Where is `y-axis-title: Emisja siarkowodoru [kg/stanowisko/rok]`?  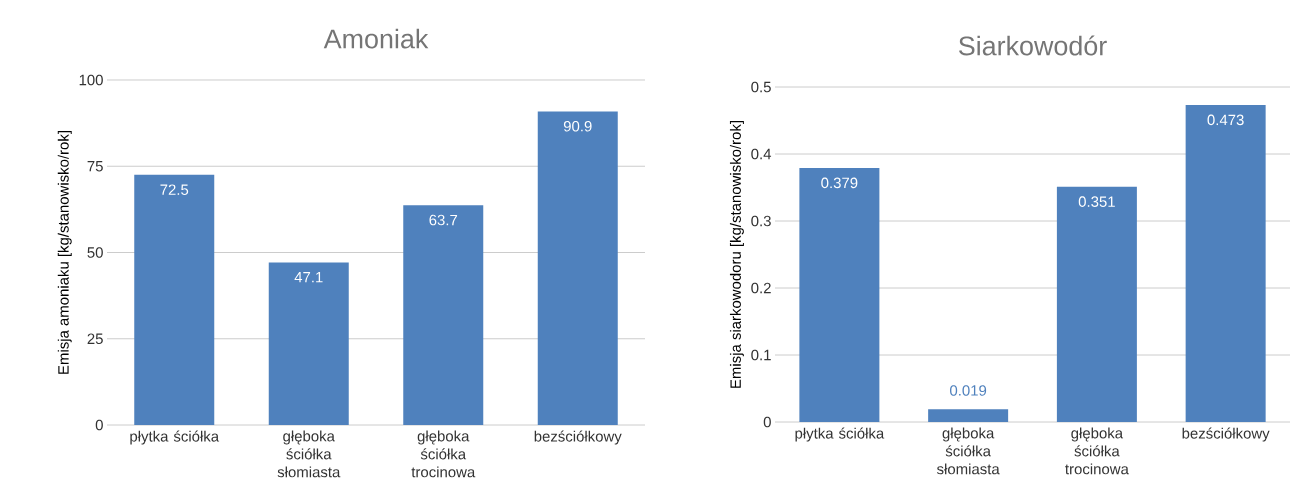 y-axis-title: Emisja siarkowodoru [kg/stanowisko/rok] is located at coordinates (736, 254).